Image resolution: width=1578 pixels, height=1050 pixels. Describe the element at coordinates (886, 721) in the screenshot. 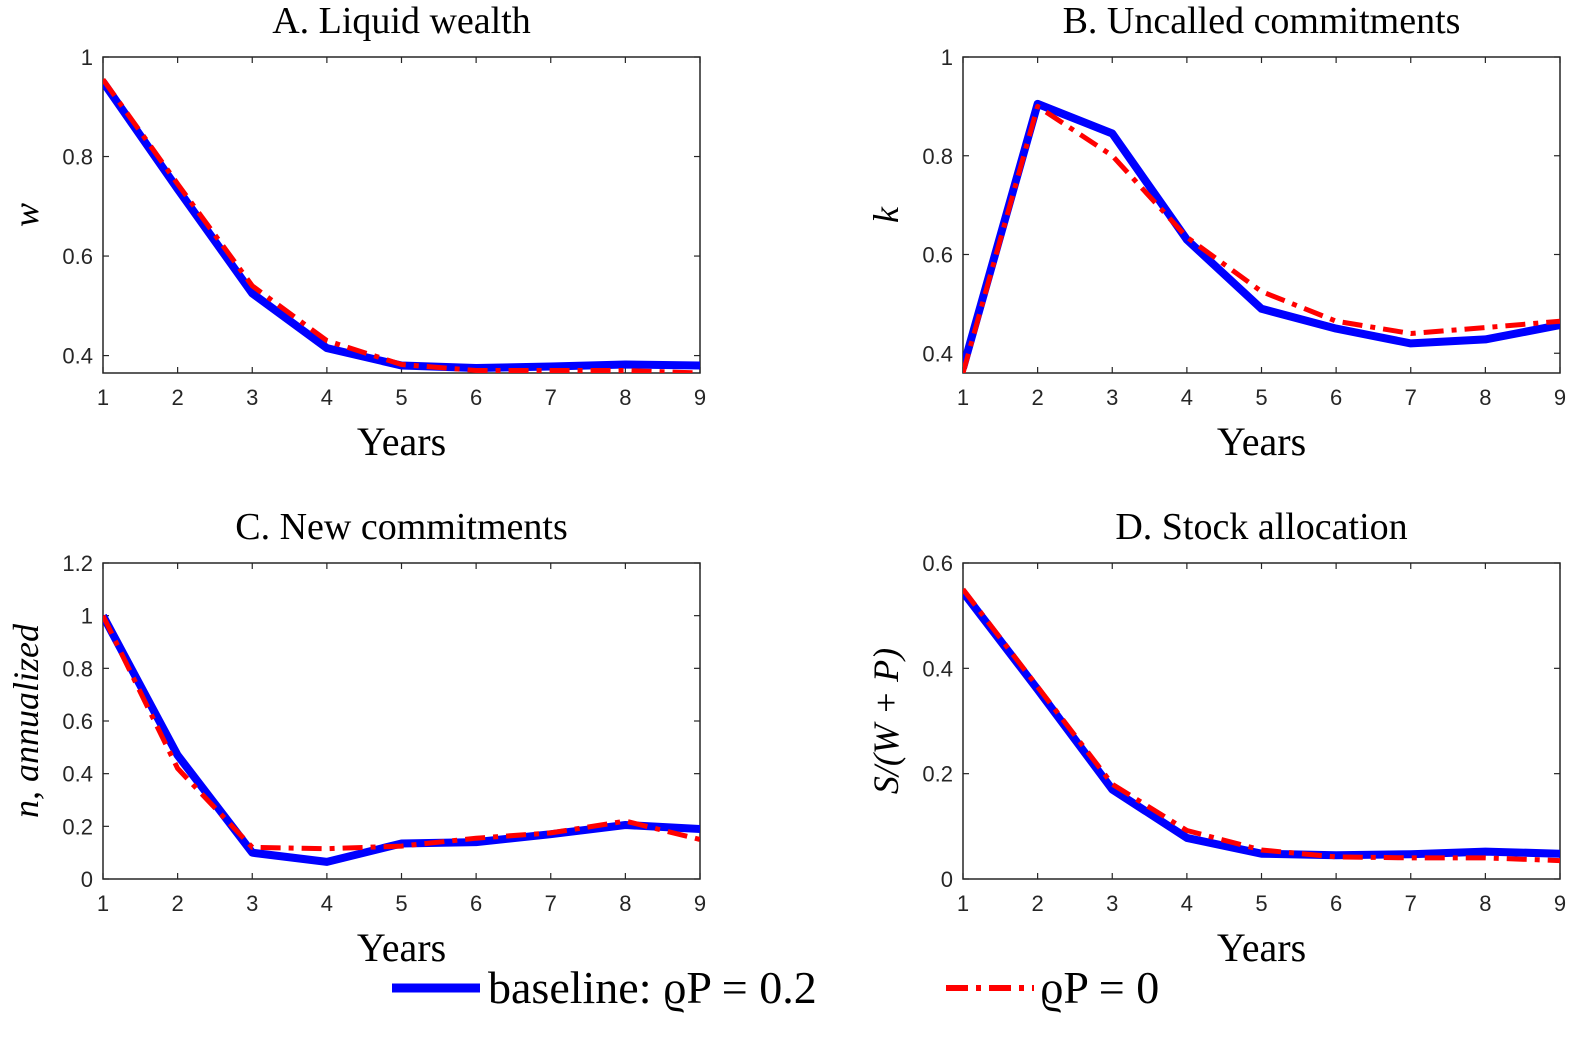

I see `y-axis-label: S/(W + P)` at that location.